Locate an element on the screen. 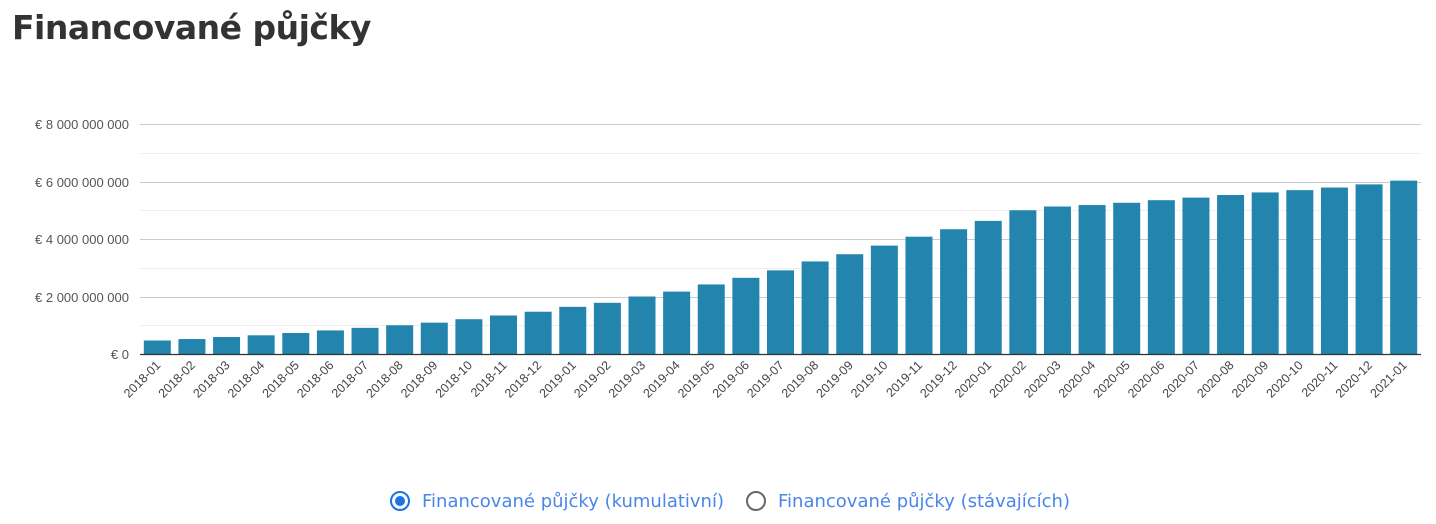 The width and height of the screenshot is (1436, 524). x-tick-label: 2019-09 is located at coordinates (835, 379).